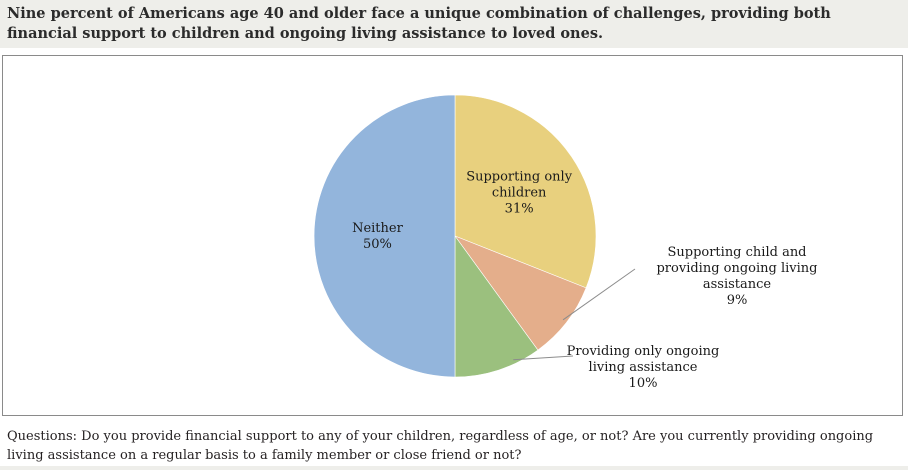 The width and height of the screenshot is (908, 470). What do you see at coordinates (643, 383) in the screenshot?
I see `slice-value-label: 10%` at bounding box center [643, 383].